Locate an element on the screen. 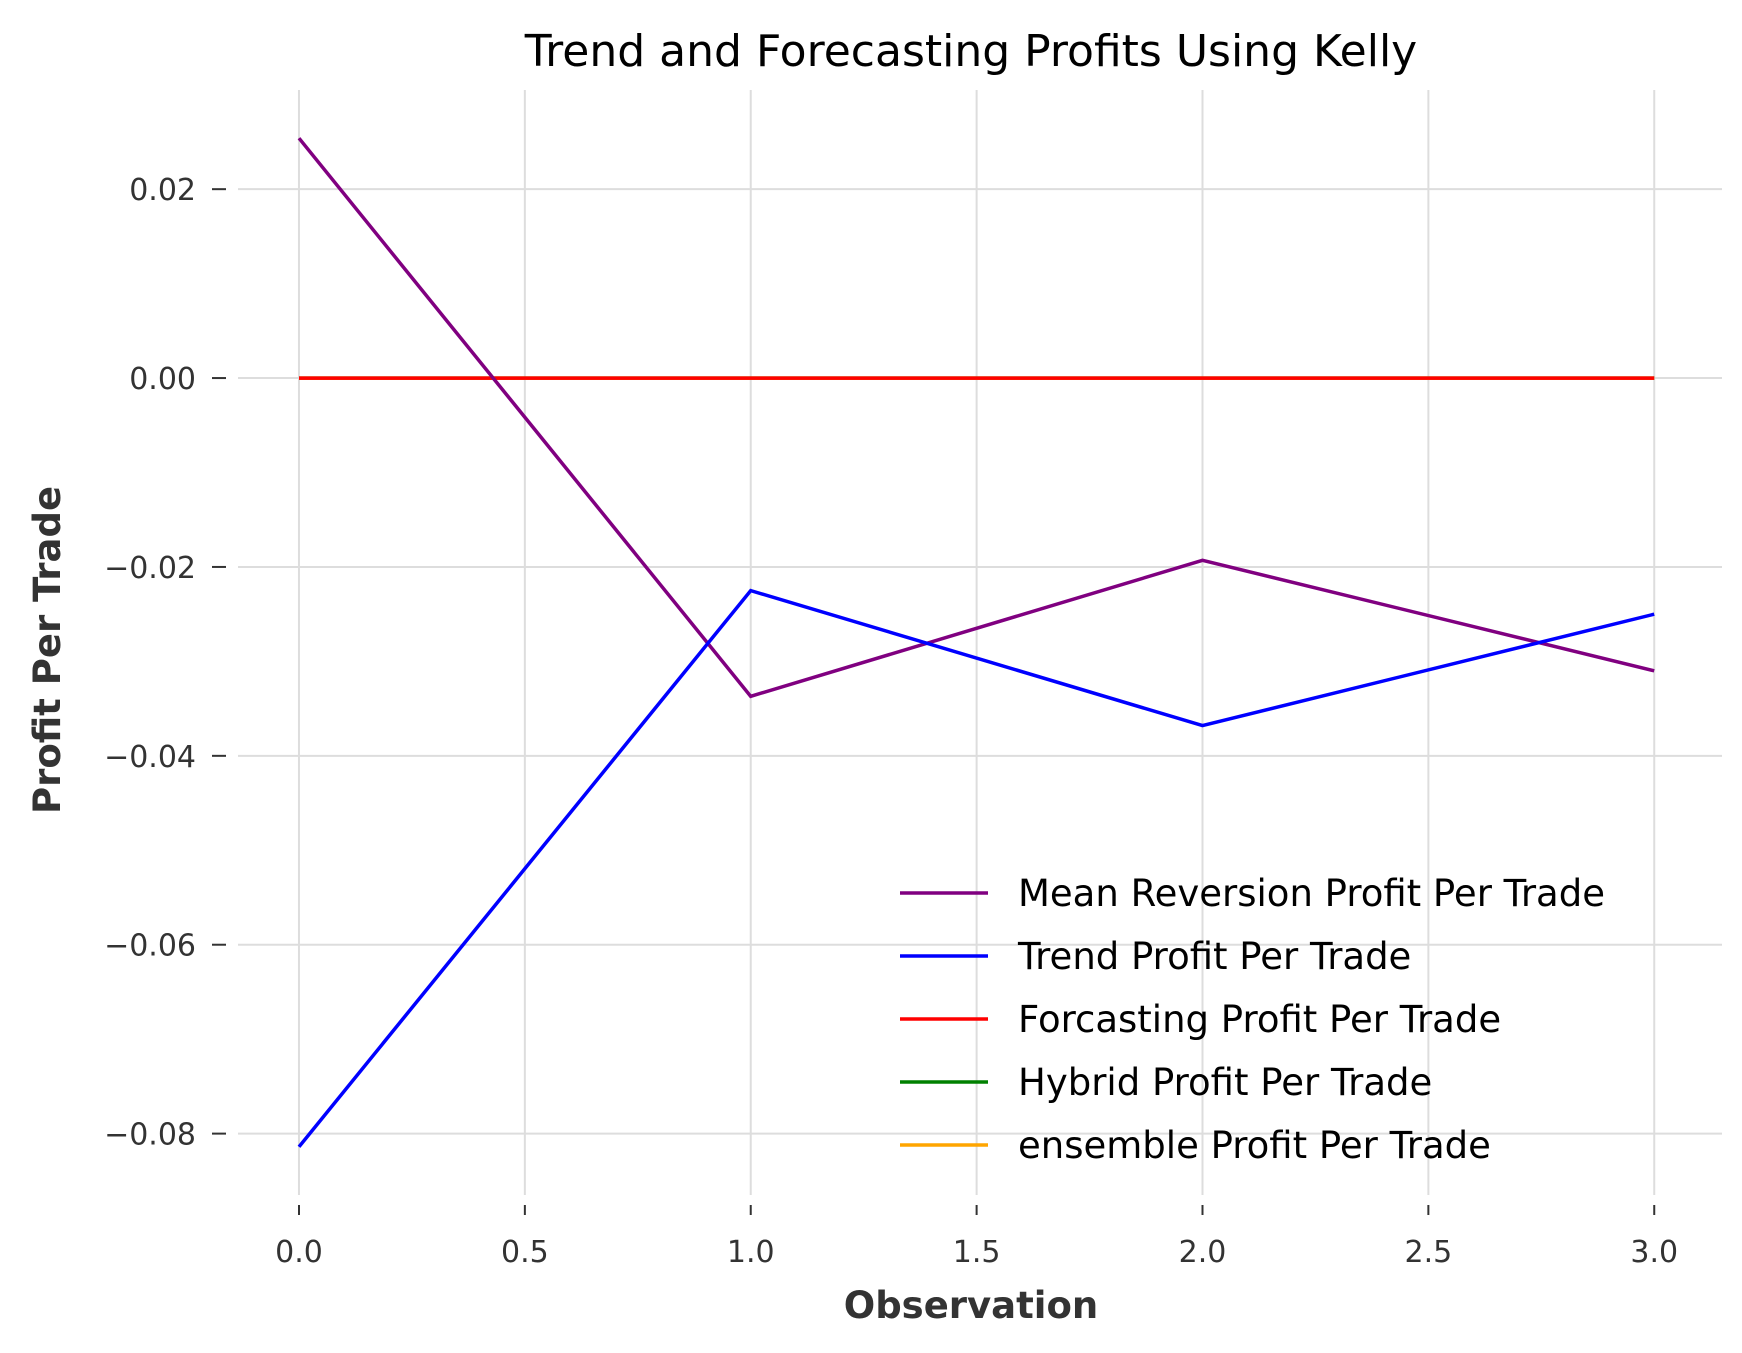  legend-item: Forcasting Profit Per Trade is located at coordinates (1200, 1019).